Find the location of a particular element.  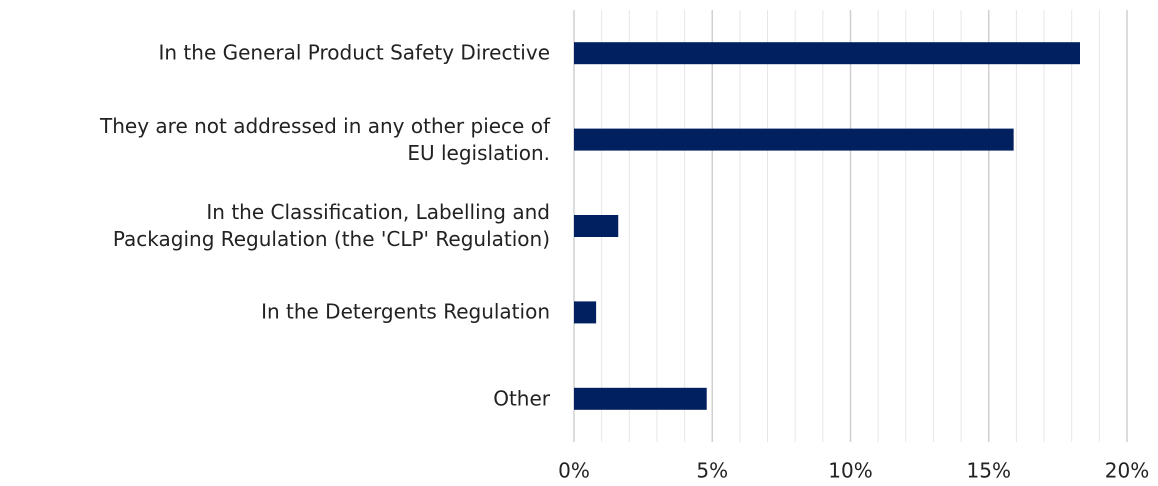

x-tick-label: 0% is located at coordinates (574, 471).